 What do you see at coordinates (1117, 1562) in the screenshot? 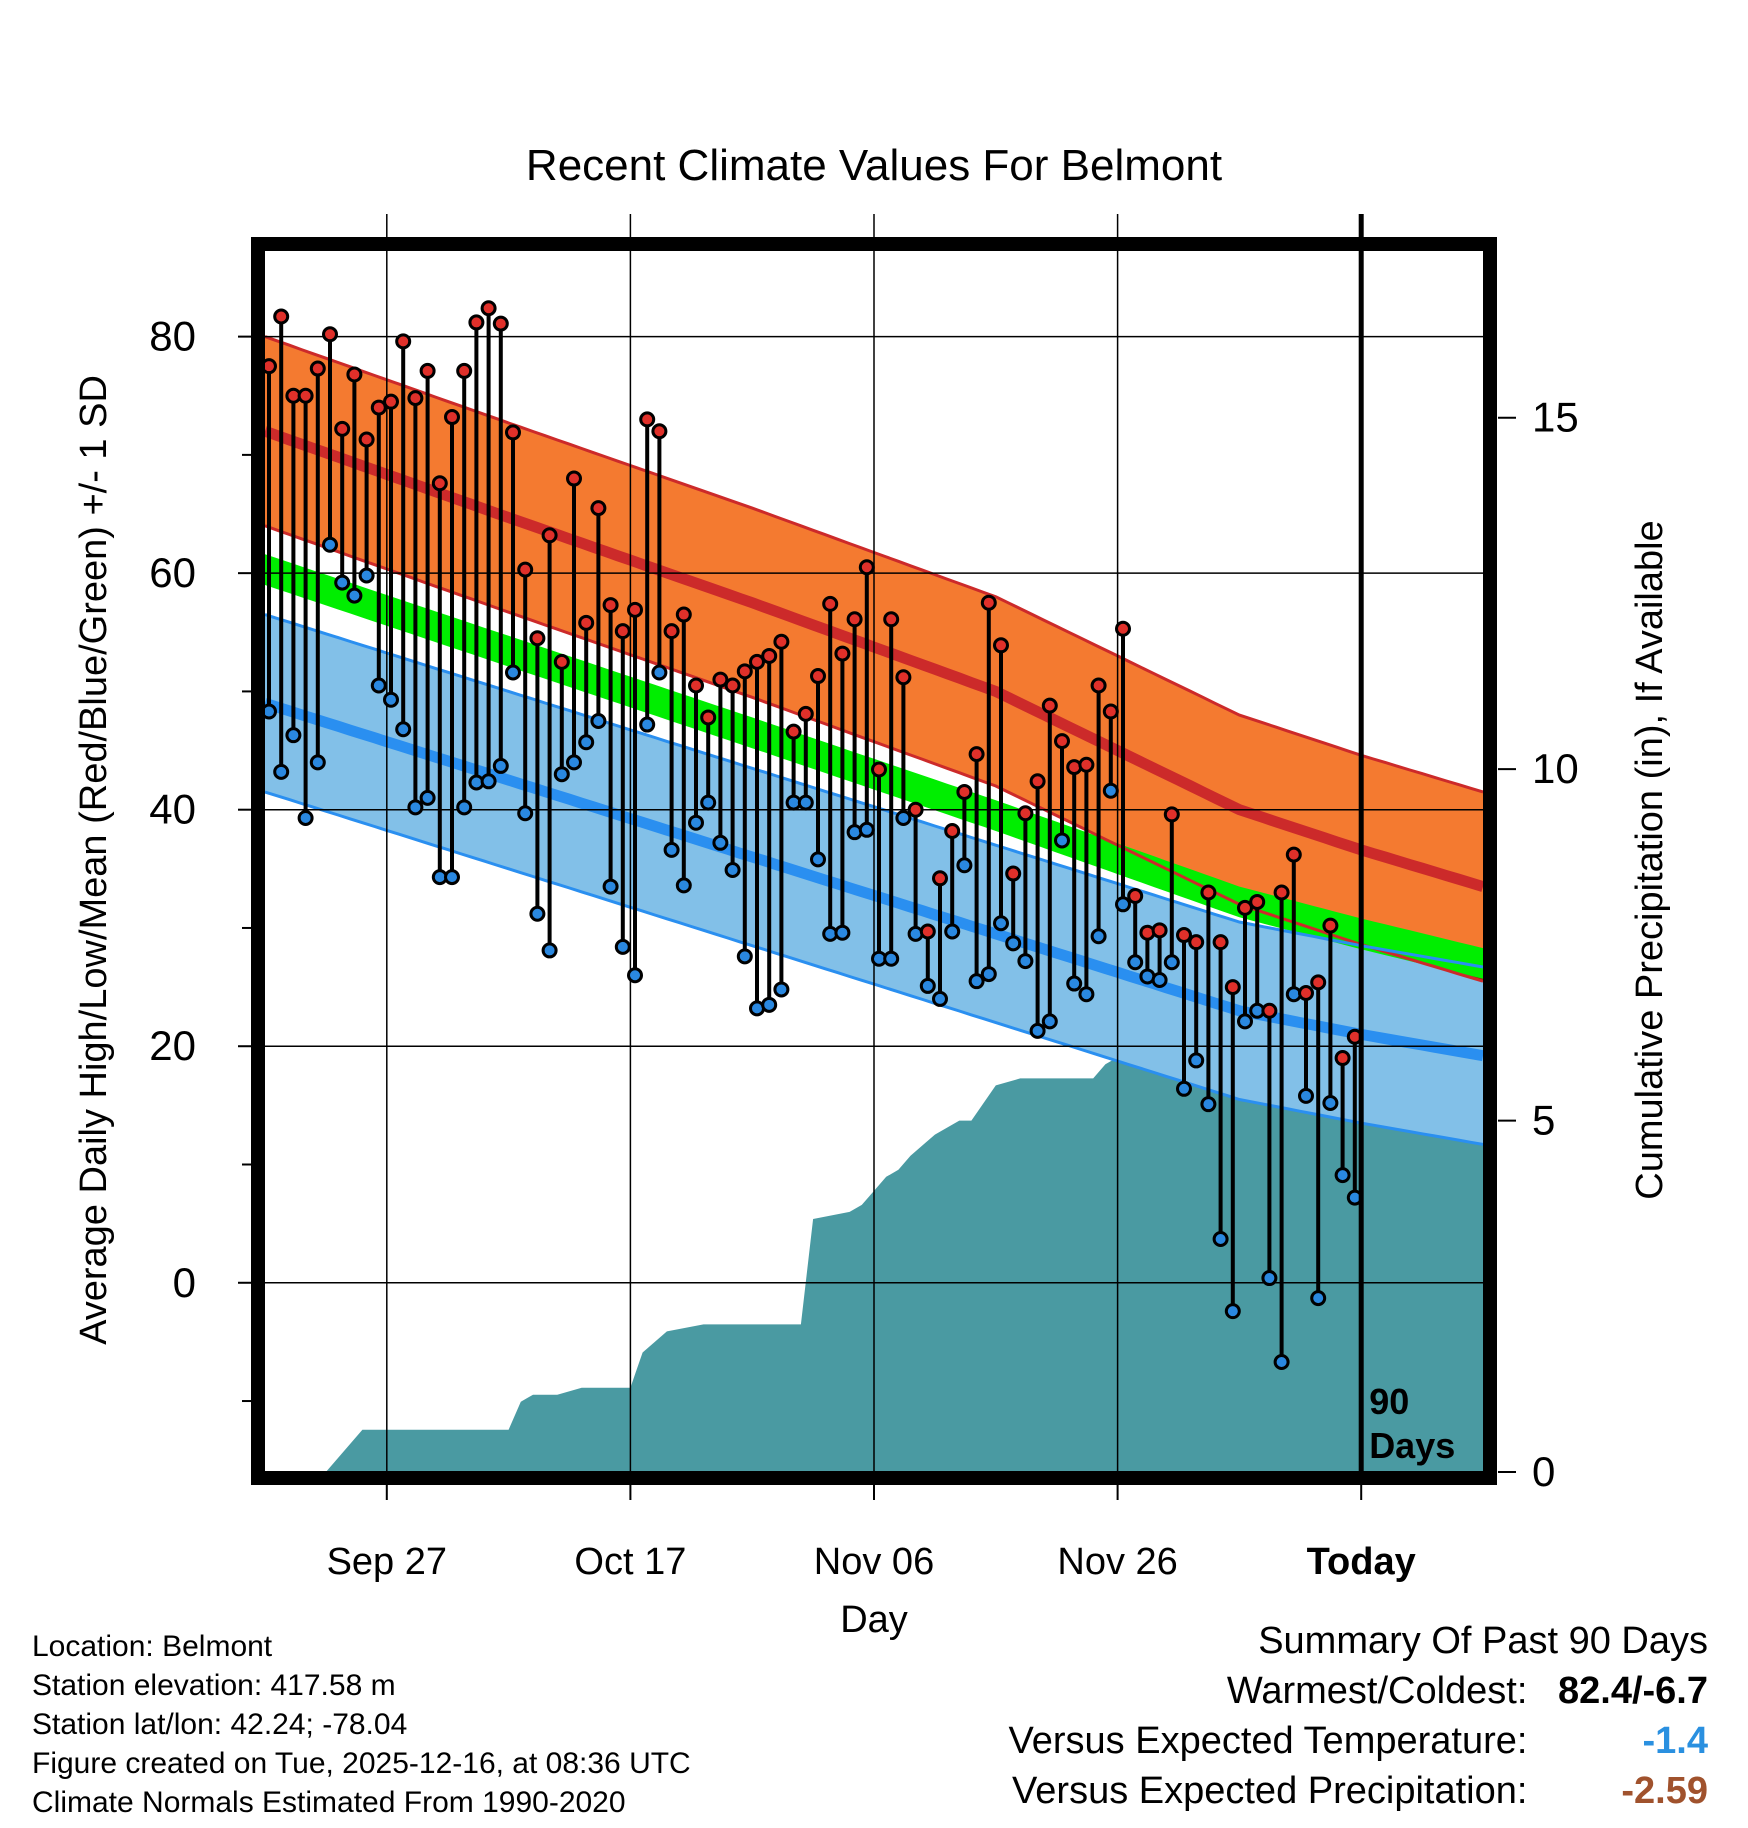
I see `x-tick-label: Nov 26` at bounding box center [1117, 1562].